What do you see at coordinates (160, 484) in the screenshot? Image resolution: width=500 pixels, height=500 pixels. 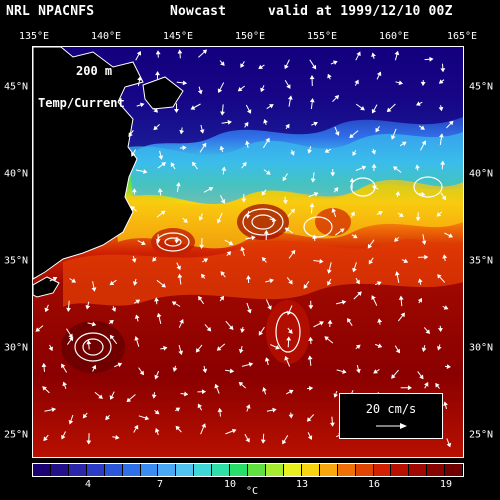 I see `colorbar-tick: 7` at bounding box center [160, 484].